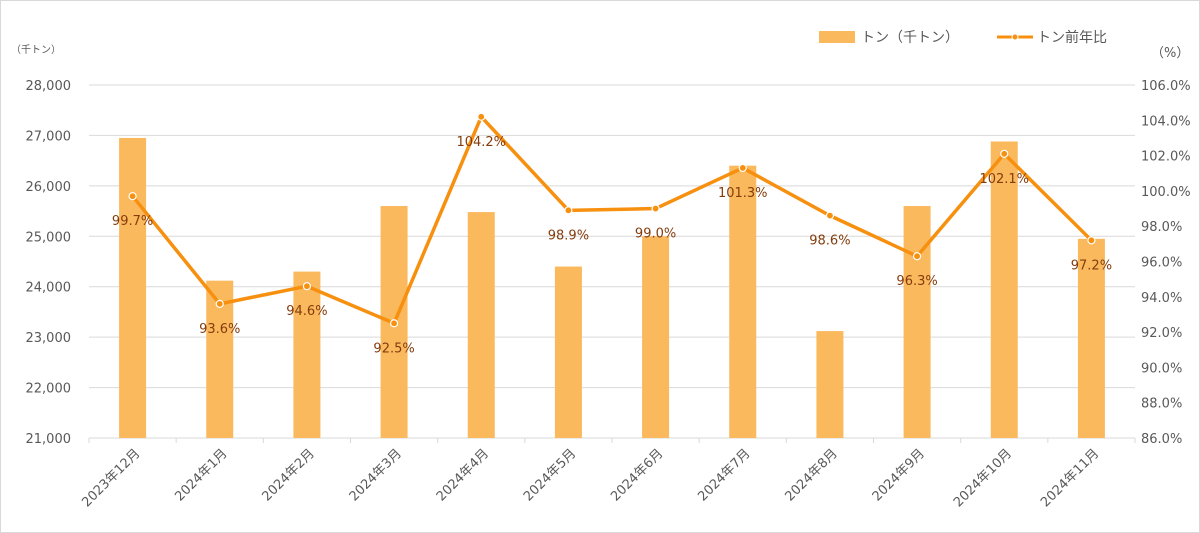 The image size is (1200, 533). Describe the element at coordinates (1161, 368) in the screenshot. I see `y-right-tick-label: 90.0%` at that location.